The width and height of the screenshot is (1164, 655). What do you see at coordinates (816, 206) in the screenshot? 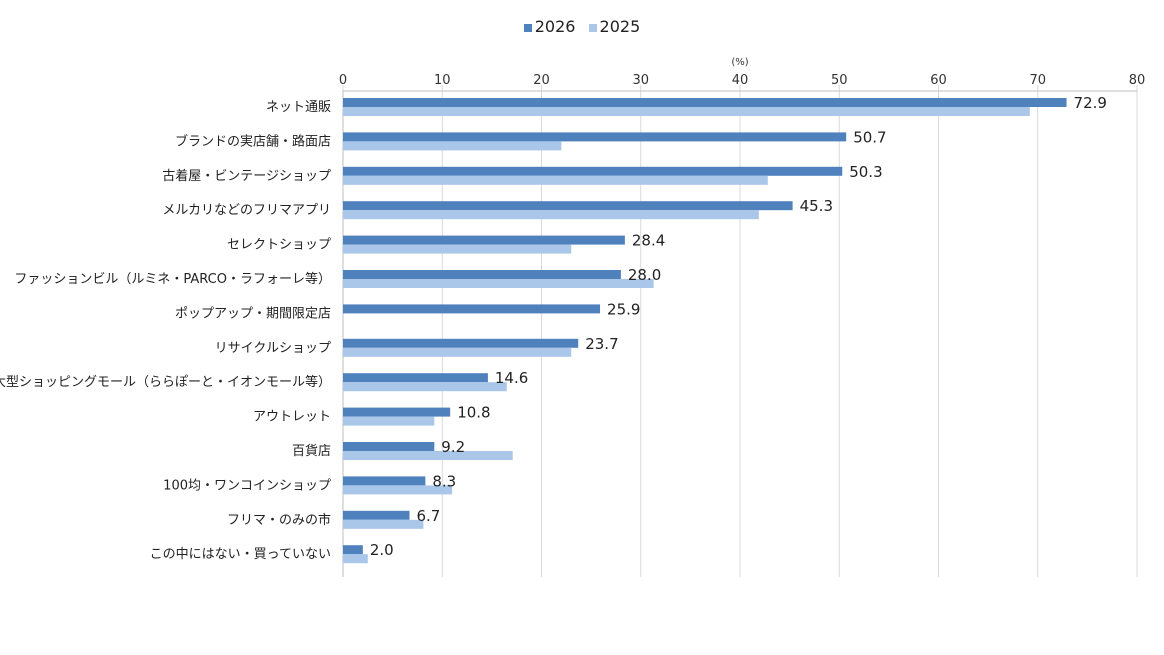
I see `data-label-2026-3: 45.3` at bounding box center [816, 206].